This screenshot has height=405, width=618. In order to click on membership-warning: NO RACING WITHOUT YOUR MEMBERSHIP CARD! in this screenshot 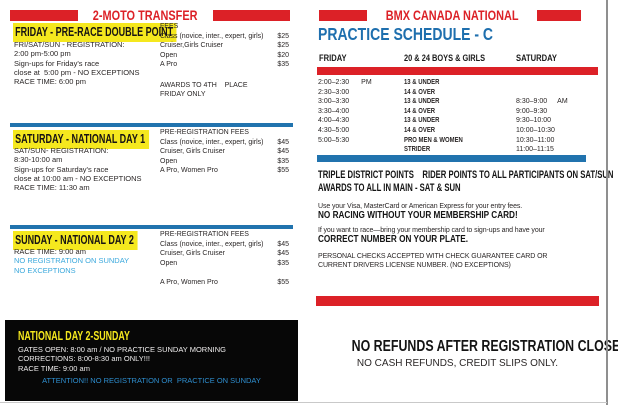, I will do `click(418, 215)`.